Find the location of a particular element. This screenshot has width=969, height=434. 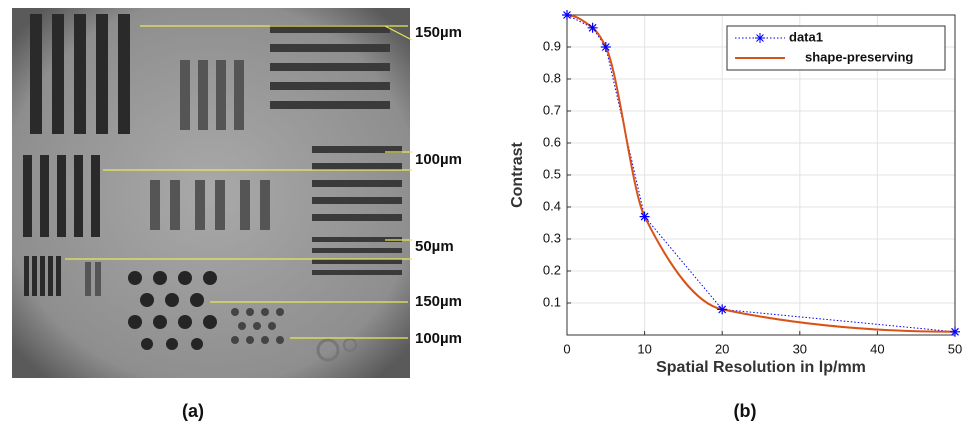

y-axis-label: Contrast is located at coordinates (517, 174).